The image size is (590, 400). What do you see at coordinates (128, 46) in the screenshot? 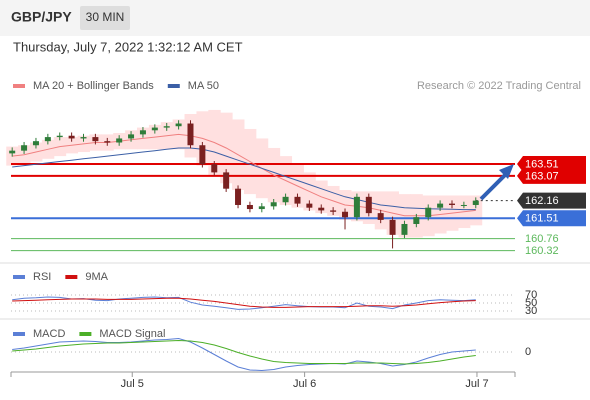
I see `timestamp: Thursday, July 7, 2022 1:32:12 AM CET` at bounding box center [128, 46].